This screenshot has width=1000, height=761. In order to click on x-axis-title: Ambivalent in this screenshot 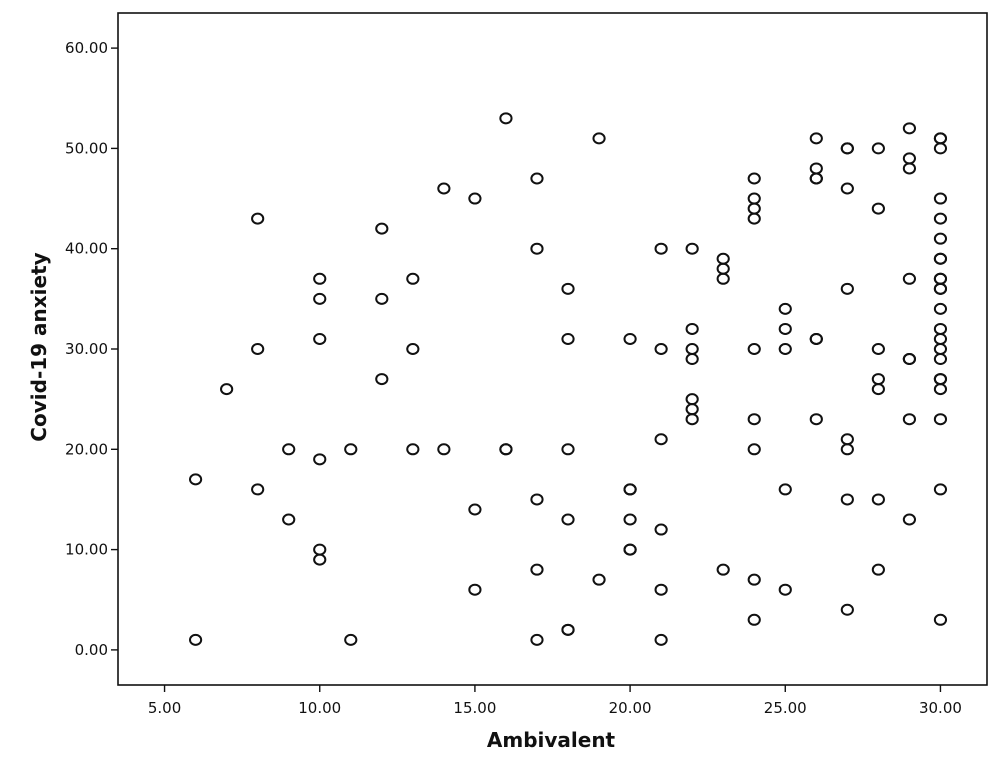, I will do `click(551, 740)`.